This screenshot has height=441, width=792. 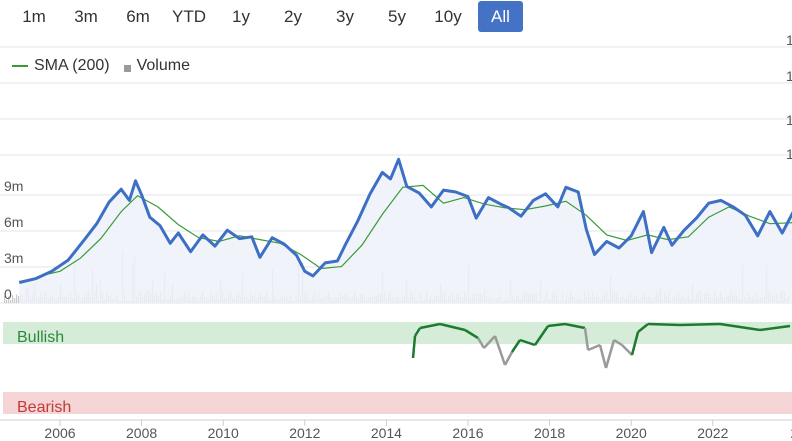 What do you see at coordinates (13, 258) in the screenshot?
I see `y-tick-label: 3m` at bounding box center [13, 258].